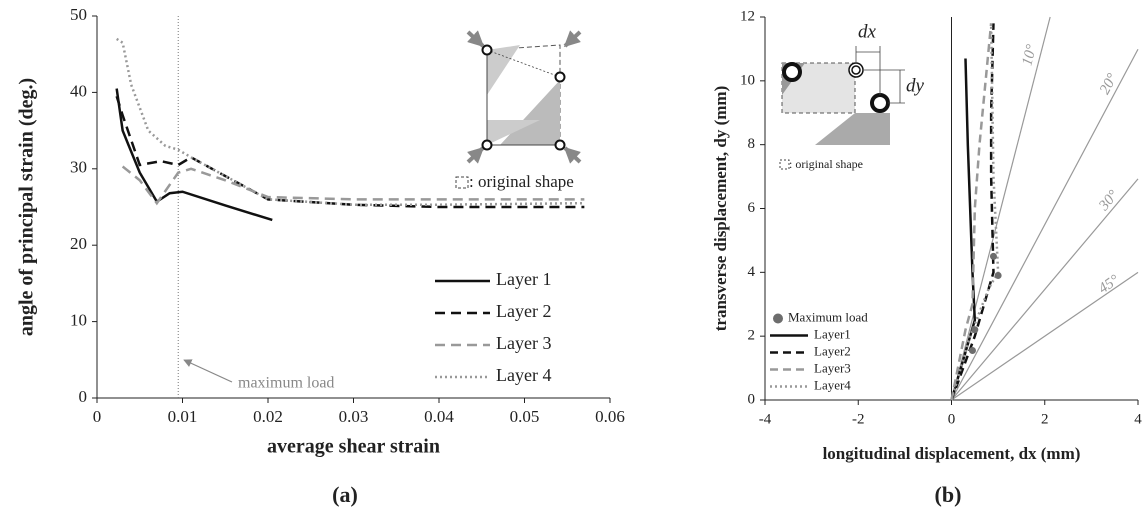 The image size is (1142, 512). Describe the element at coordinates (286, 383) in the screenshot. I see `annotation: maximum load` at that location.